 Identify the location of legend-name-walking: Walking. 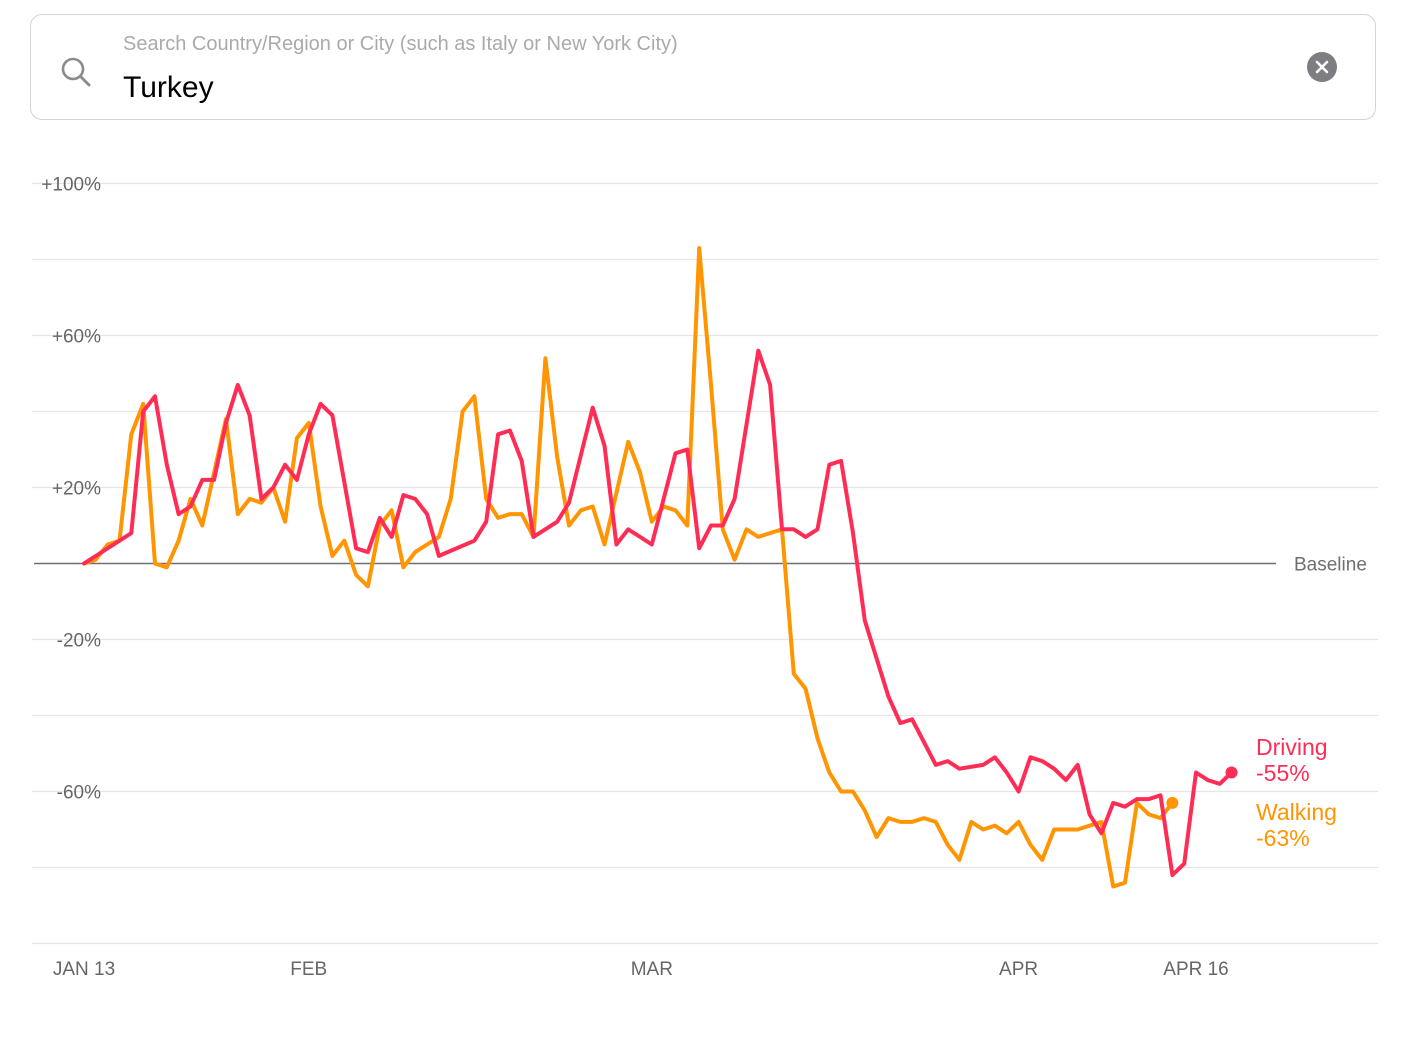
(1296, 812).